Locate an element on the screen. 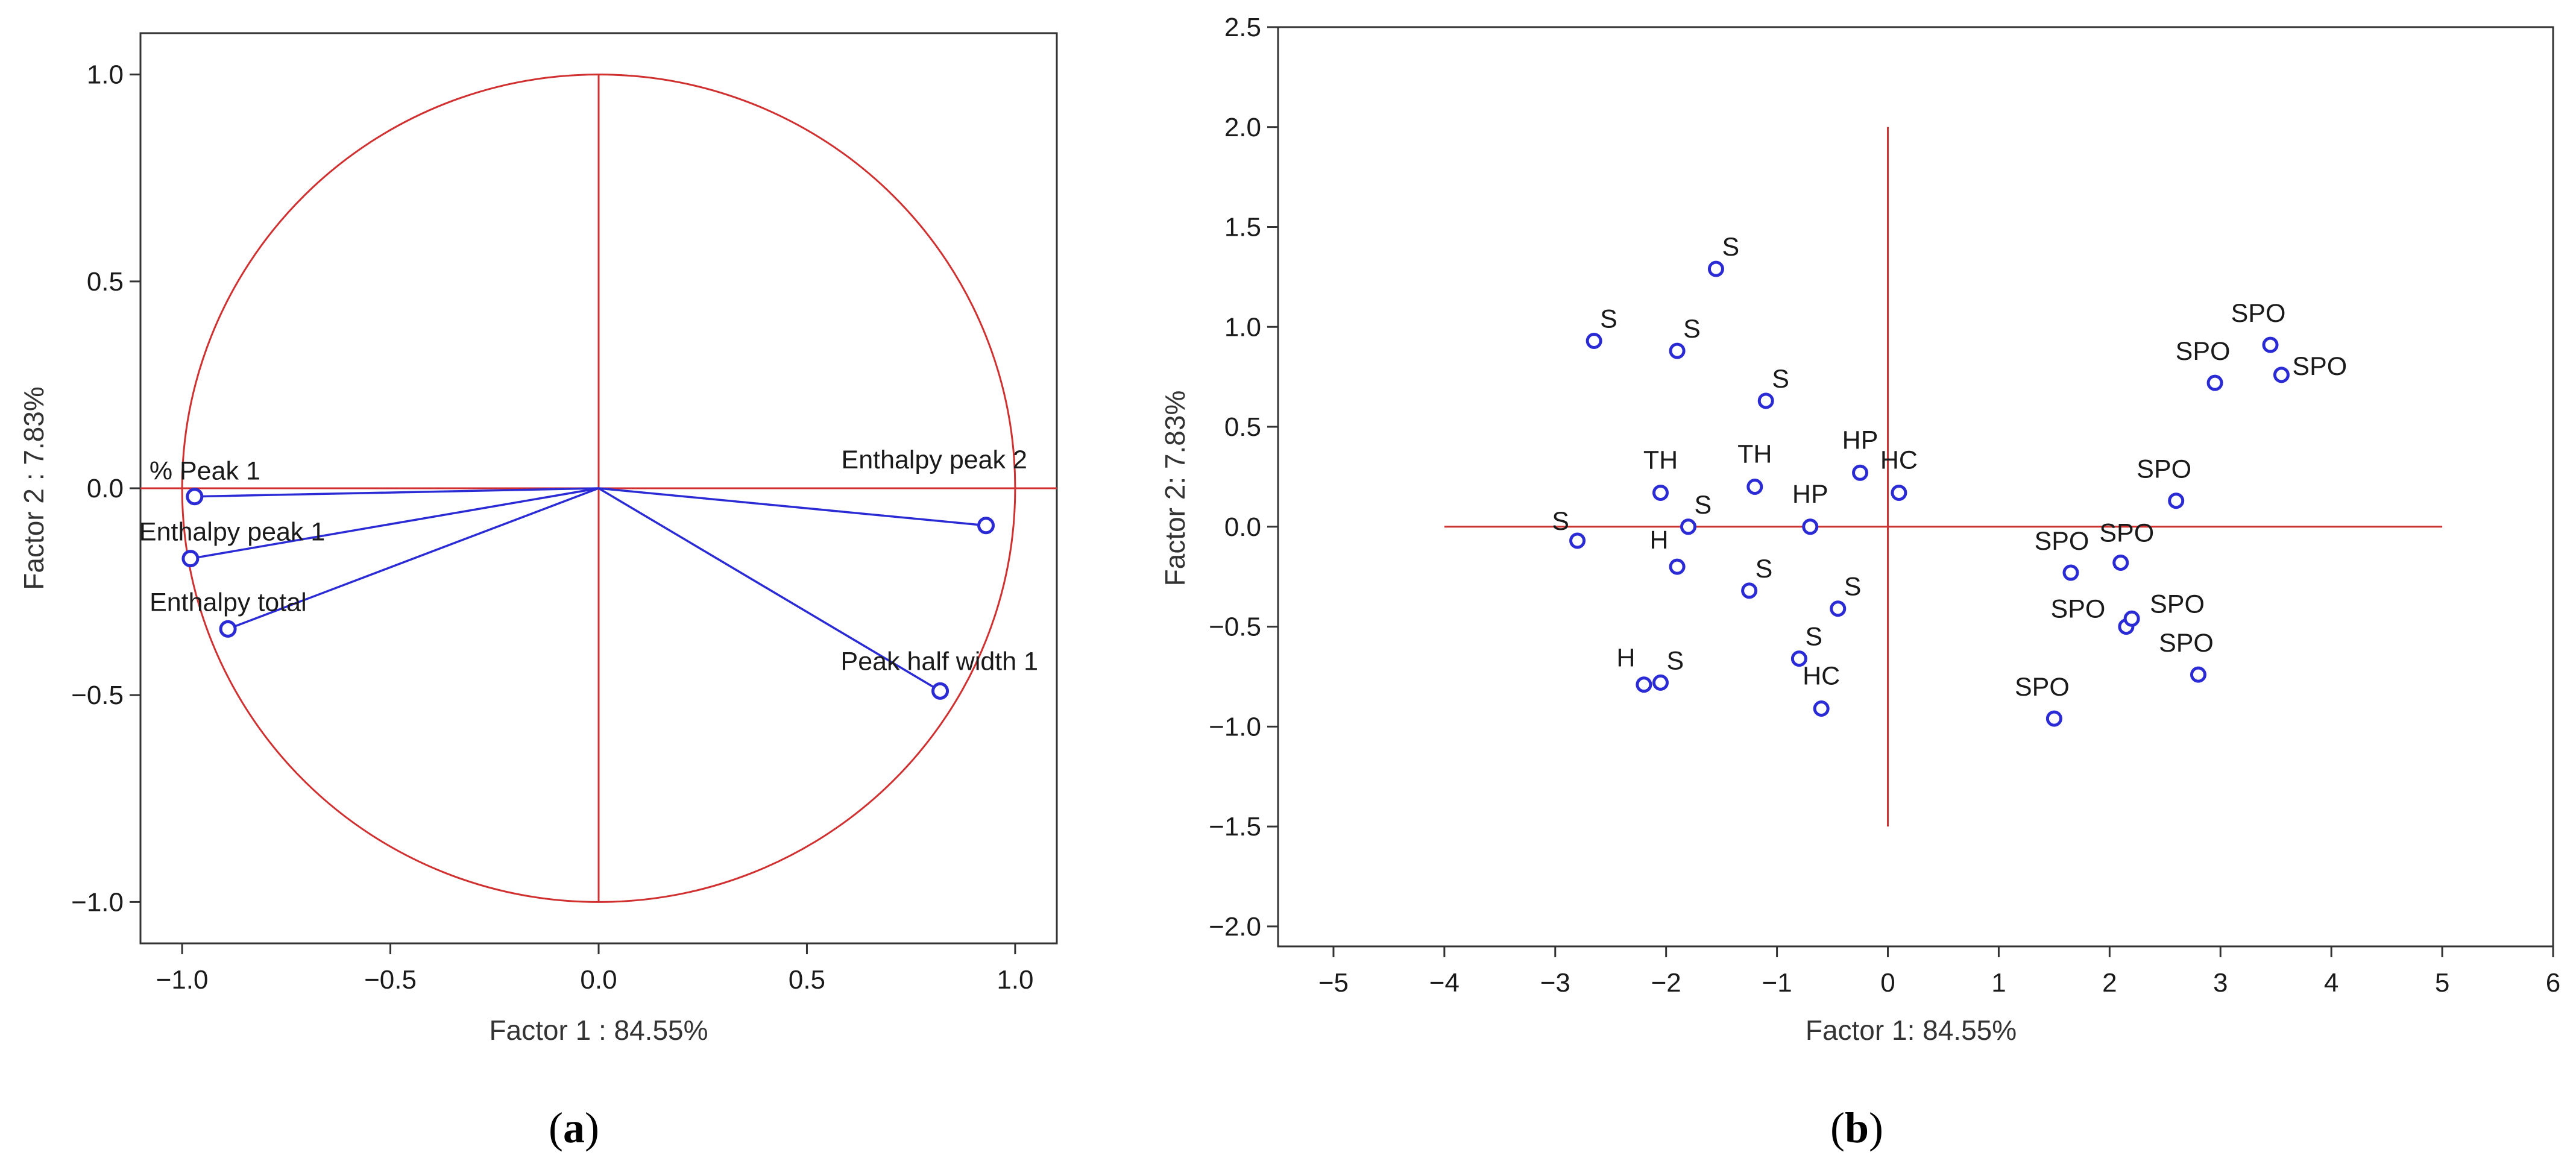 The image size is (2576, 1164). panel-b-caption-close: ) is located at coordinates (1876, 1128).